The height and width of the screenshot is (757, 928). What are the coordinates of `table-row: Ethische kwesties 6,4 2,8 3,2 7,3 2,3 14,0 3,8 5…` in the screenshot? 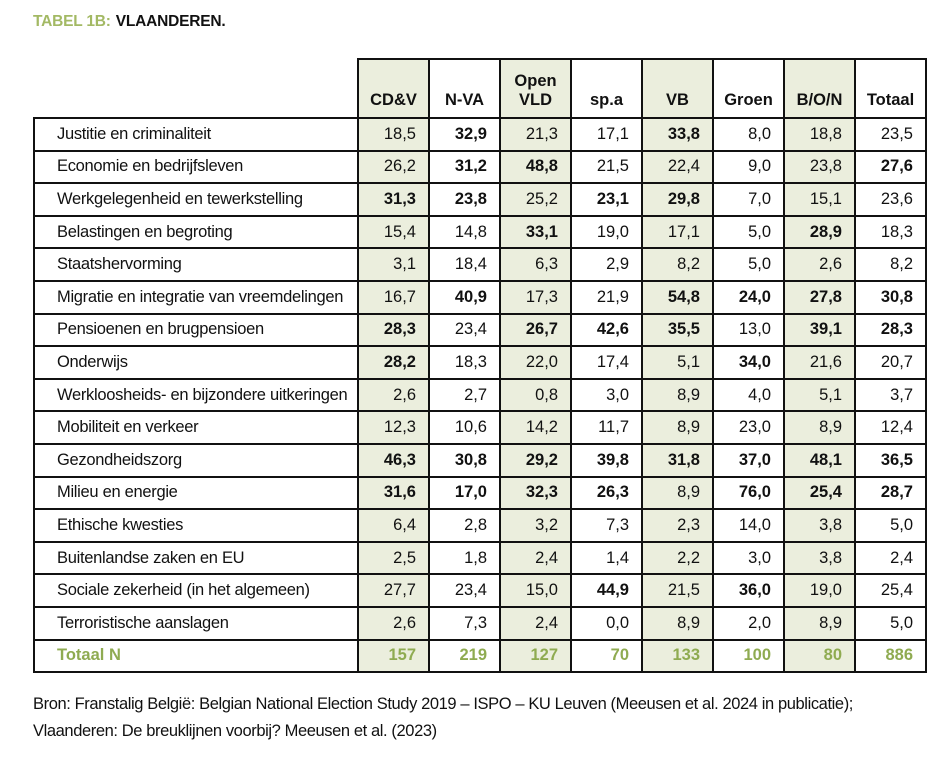 It's located at (480, 525).